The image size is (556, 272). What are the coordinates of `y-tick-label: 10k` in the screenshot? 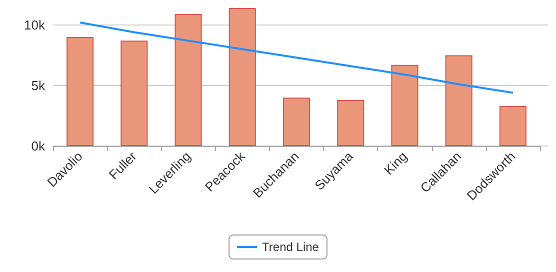 It's located at (35, 24).